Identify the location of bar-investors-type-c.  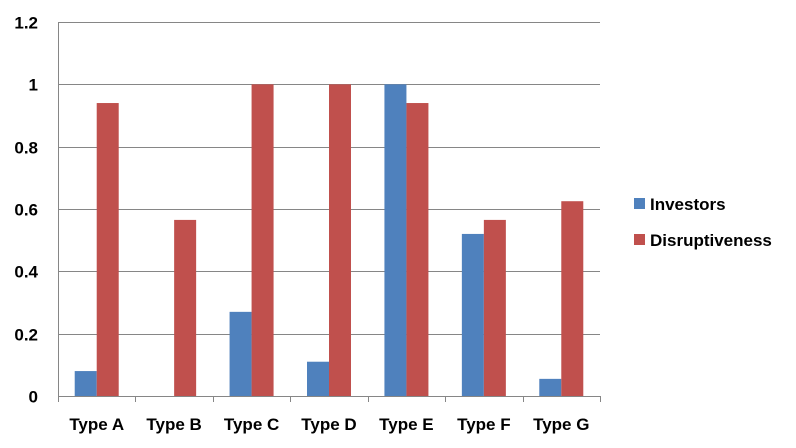
(240, 353).